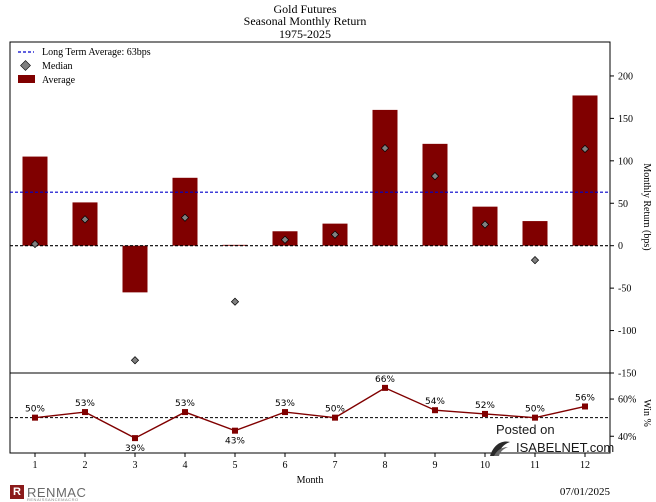 Image resolution: width=656 pixels, height=502 pixels. I want to click on legend-average-swatch, so click(26, 79).